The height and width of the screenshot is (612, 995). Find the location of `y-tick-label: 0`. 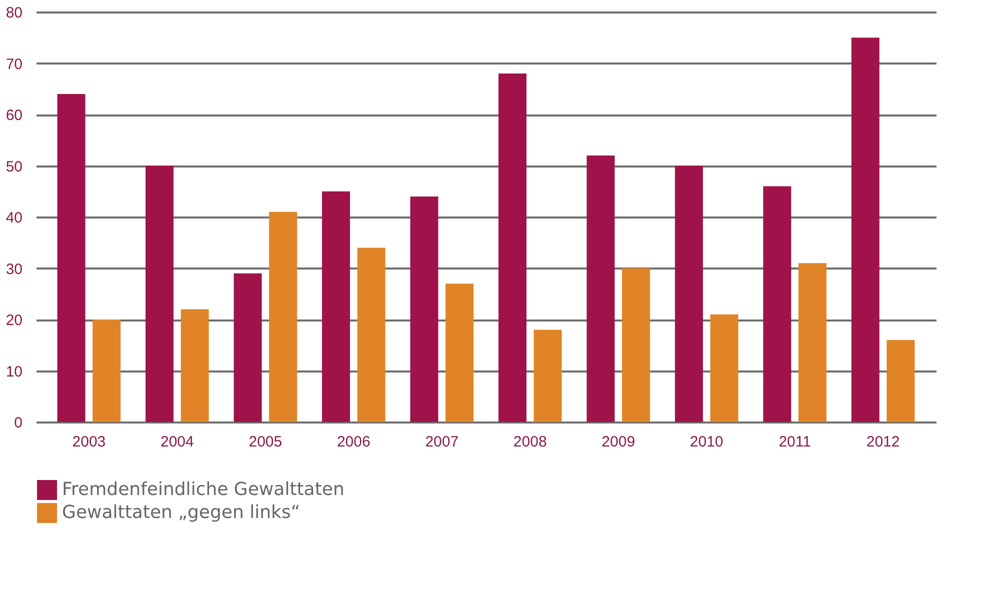

y-tick-label: 0 is located at coordinates (18, 423).